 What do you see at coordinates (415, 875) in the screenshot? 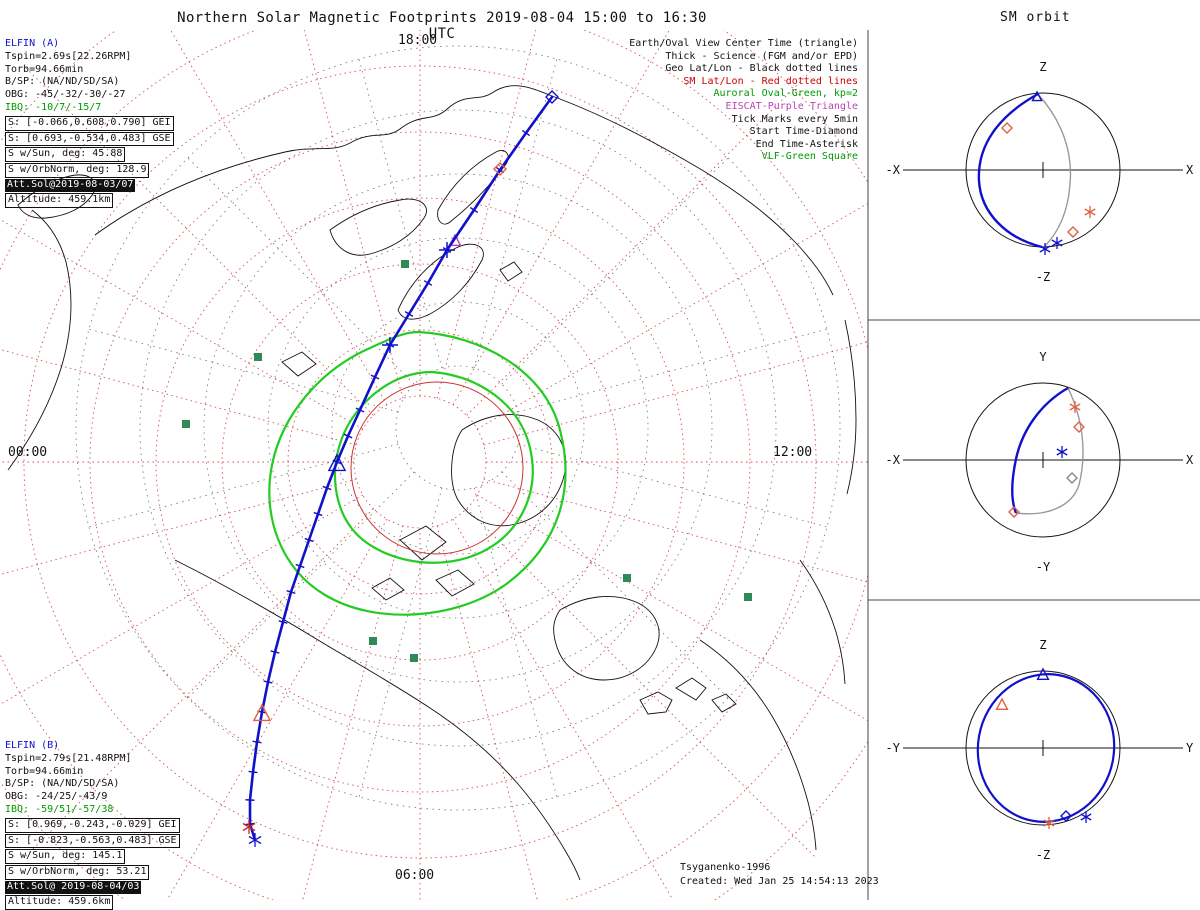
I see `mlt-label-0600: 06:00` at bounding box center [415, 875].